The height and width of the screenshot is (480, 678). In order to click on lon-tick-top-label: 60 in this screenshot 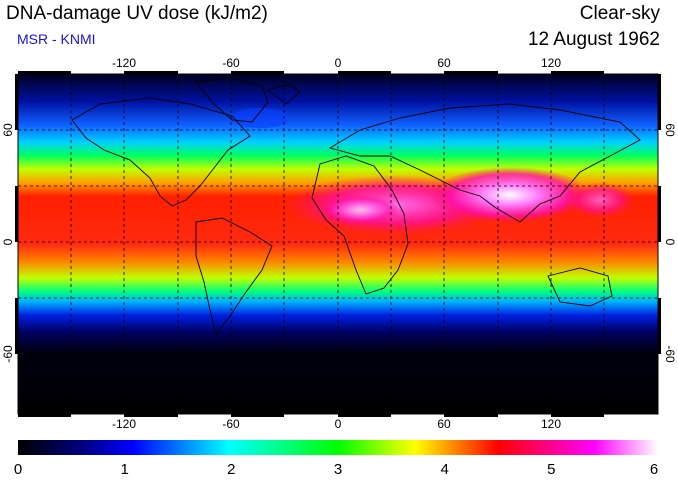, I will do `click(444, 63)`.